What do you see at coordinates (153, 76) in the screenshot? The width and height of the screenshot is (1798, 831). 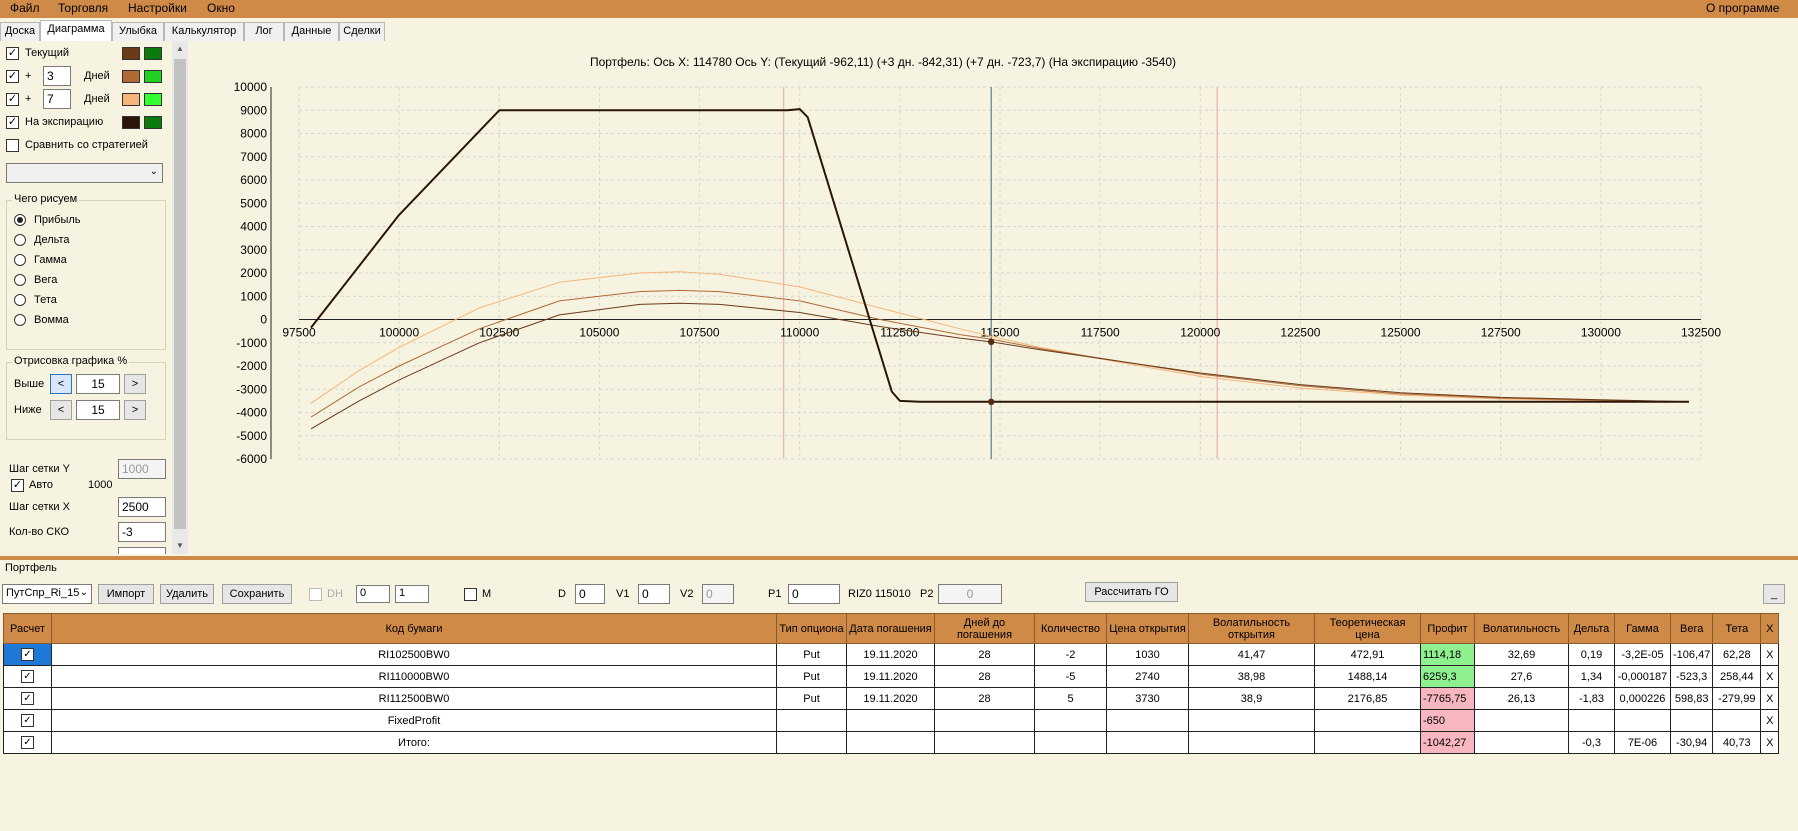 I see `plus3-alt-color-swatch` at bounding box center [153, 76].